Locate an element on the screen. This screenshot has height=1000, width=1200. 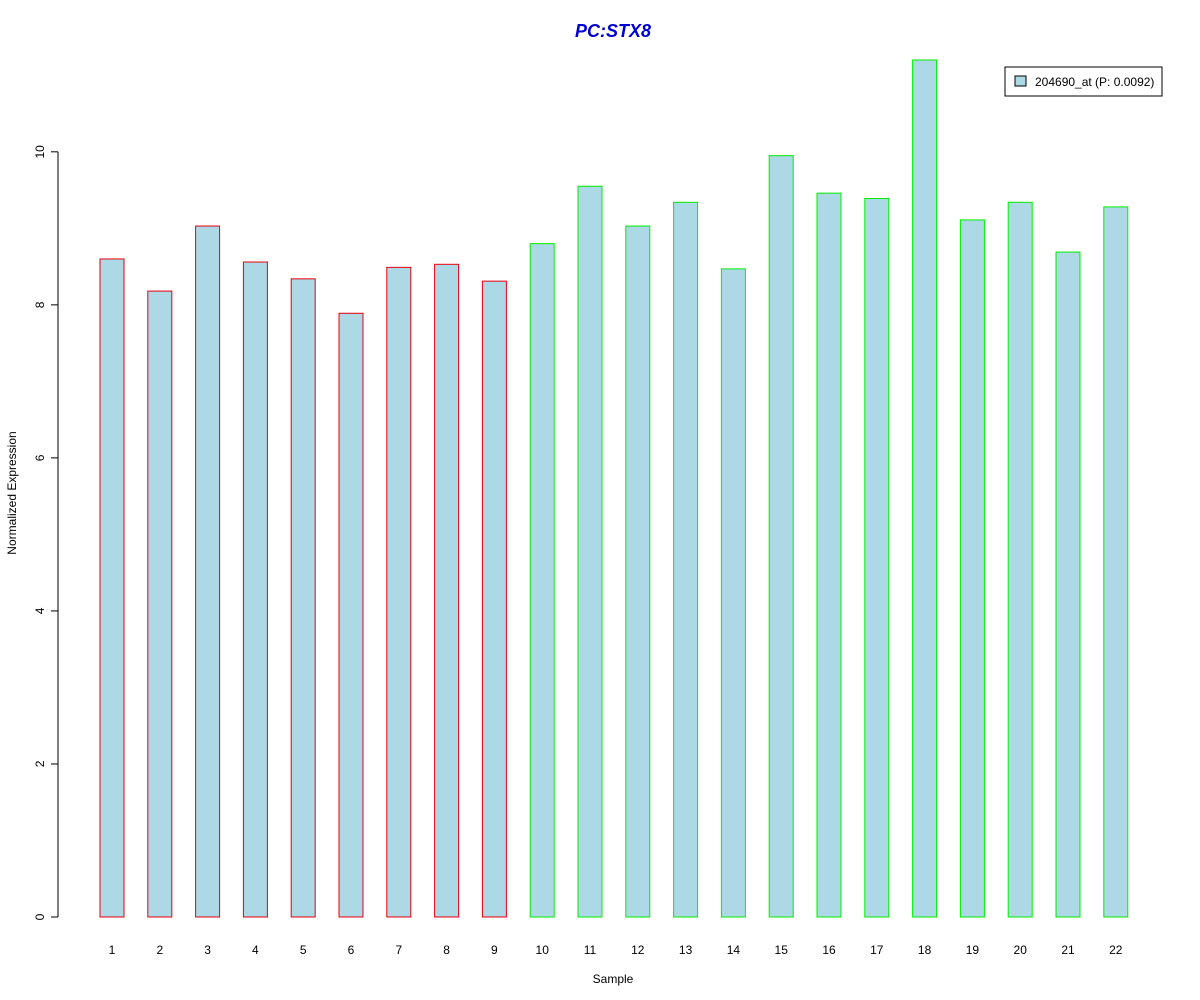
x-tick-label: 9 is located at coordinates (494, 950).